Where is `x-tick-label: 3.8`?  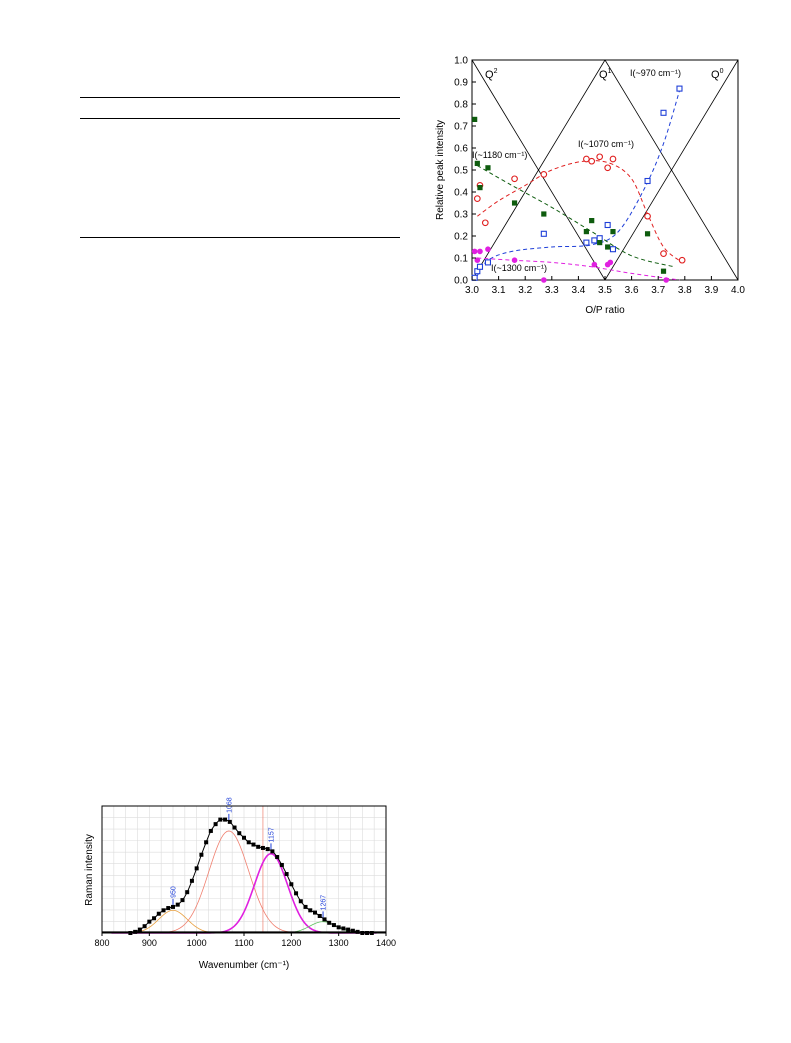 x-tick-label: 3.8 is located at coordinates (685, 290).